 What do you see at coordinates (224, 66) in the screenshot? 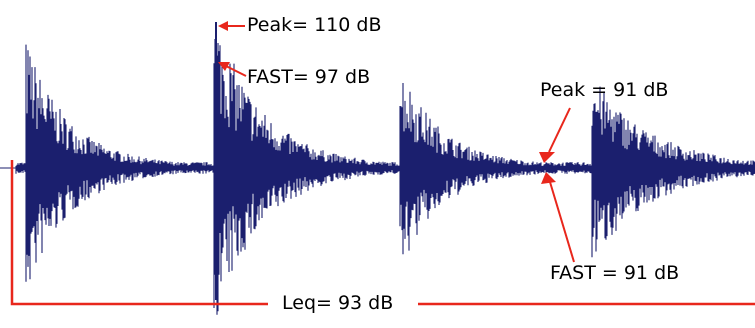
I see `fast-1-arrowhead` at bounding box center [224, 66].